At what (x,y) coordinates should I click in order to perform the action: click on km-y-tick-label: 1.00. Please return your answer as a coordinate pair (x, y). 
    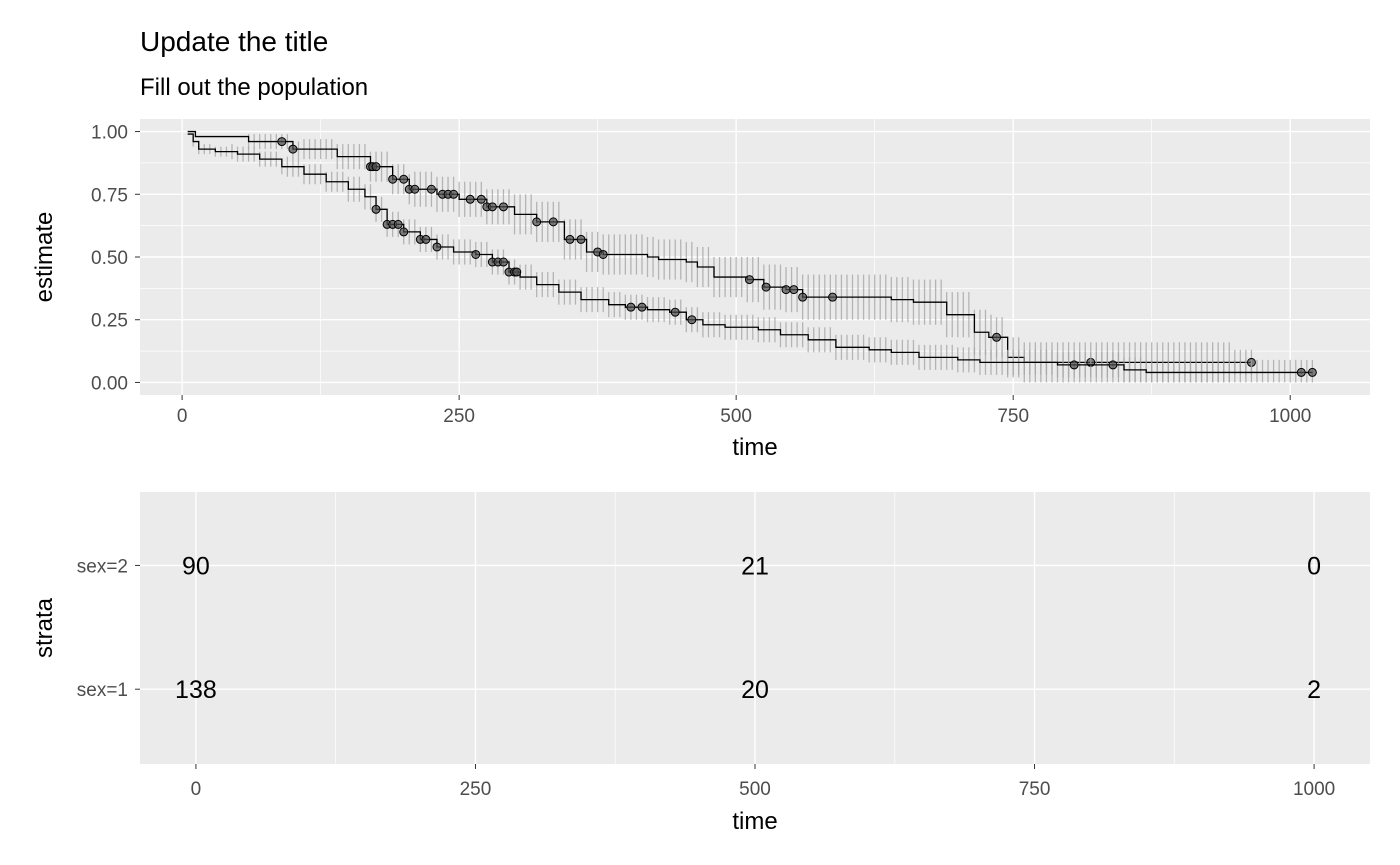
    Looking at the image, I should click on (109, 133).